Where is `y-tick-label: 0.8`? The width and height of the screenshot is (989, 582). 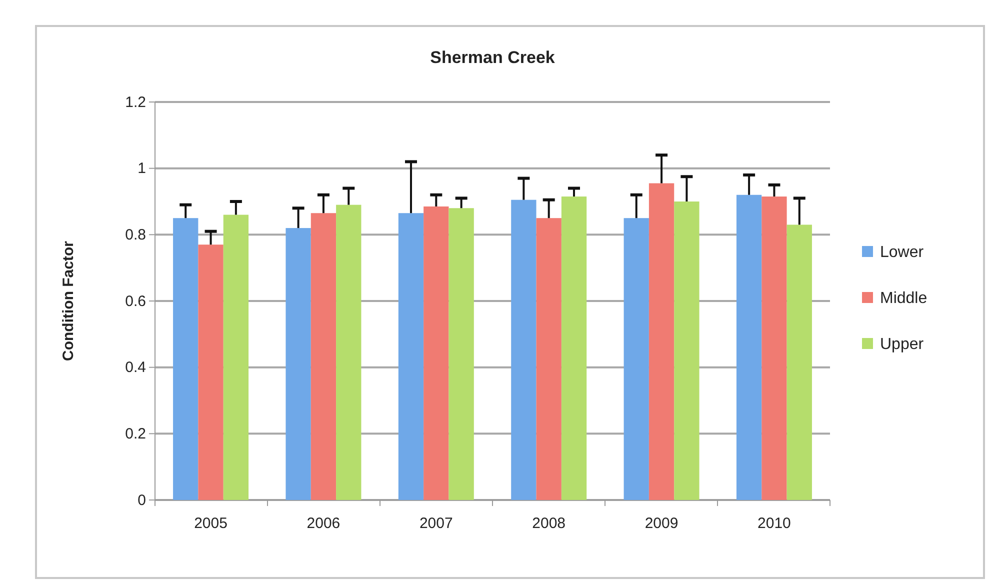 y-tick-label: 0.8 is located at coordinates (135, 235).